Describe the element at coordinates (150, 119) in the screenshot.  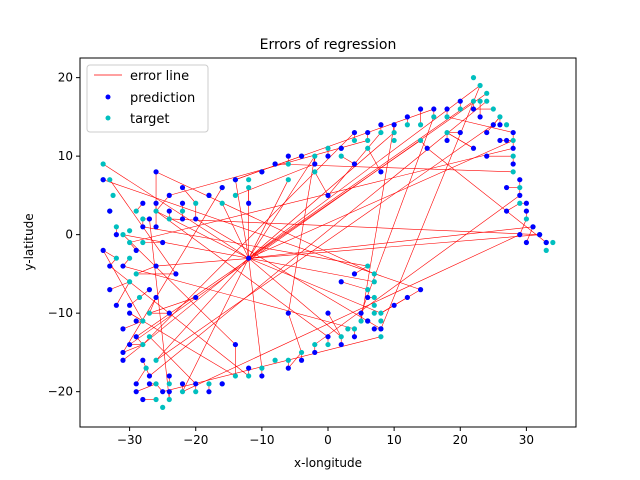
I see `legend-label-target: target` at that location.